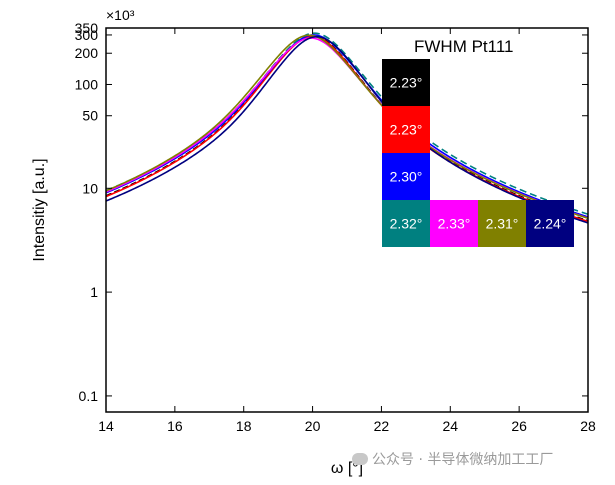 The width and height of the screenshot is (615, 485). I want to click on y-tick-label: 10, so click(90, 188).